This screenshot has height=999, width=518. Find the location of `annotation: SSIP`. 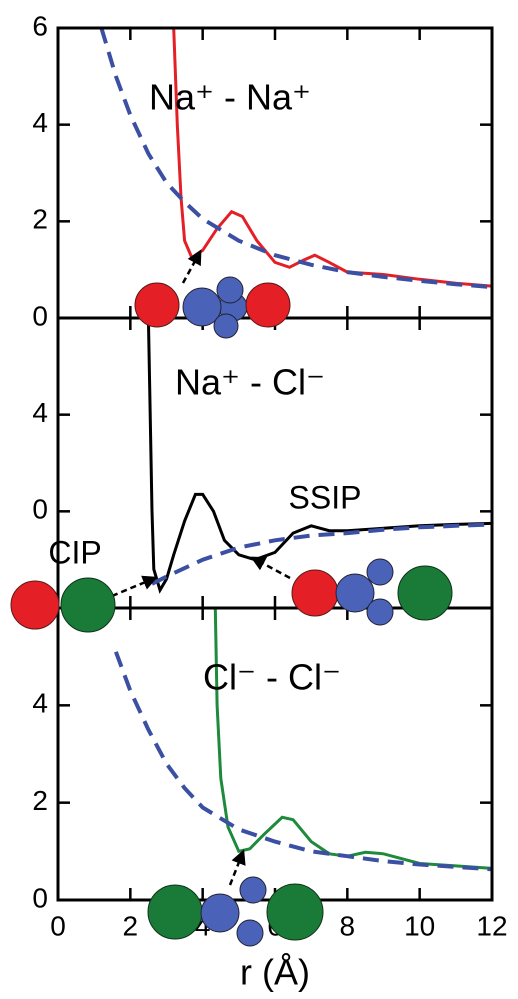

annotation: SSIP is located at coordinates (325, 497).